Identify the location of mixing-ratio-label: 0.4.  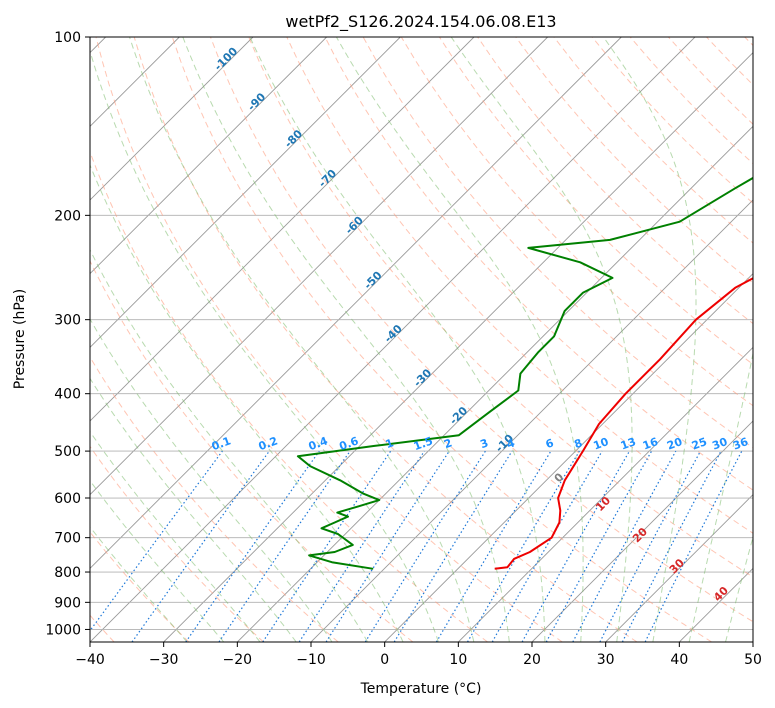
(318, 443).